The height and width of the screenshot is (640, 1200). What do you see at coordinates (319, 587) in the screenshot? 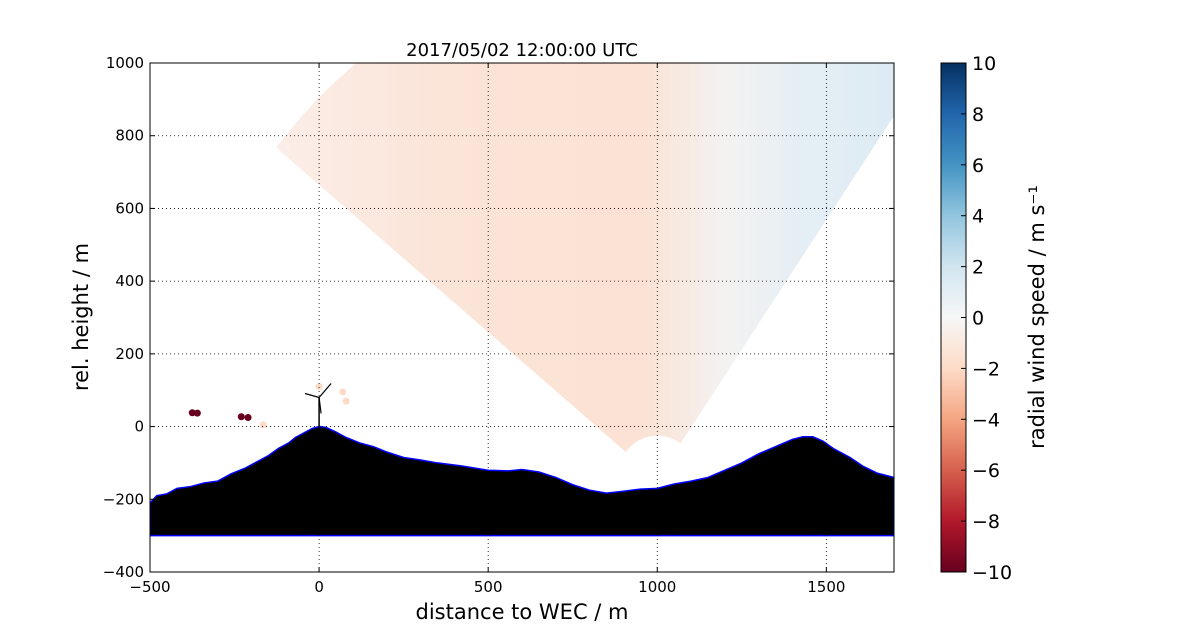
I see `x-tick-label: 0` at bounding box center [319, 587].